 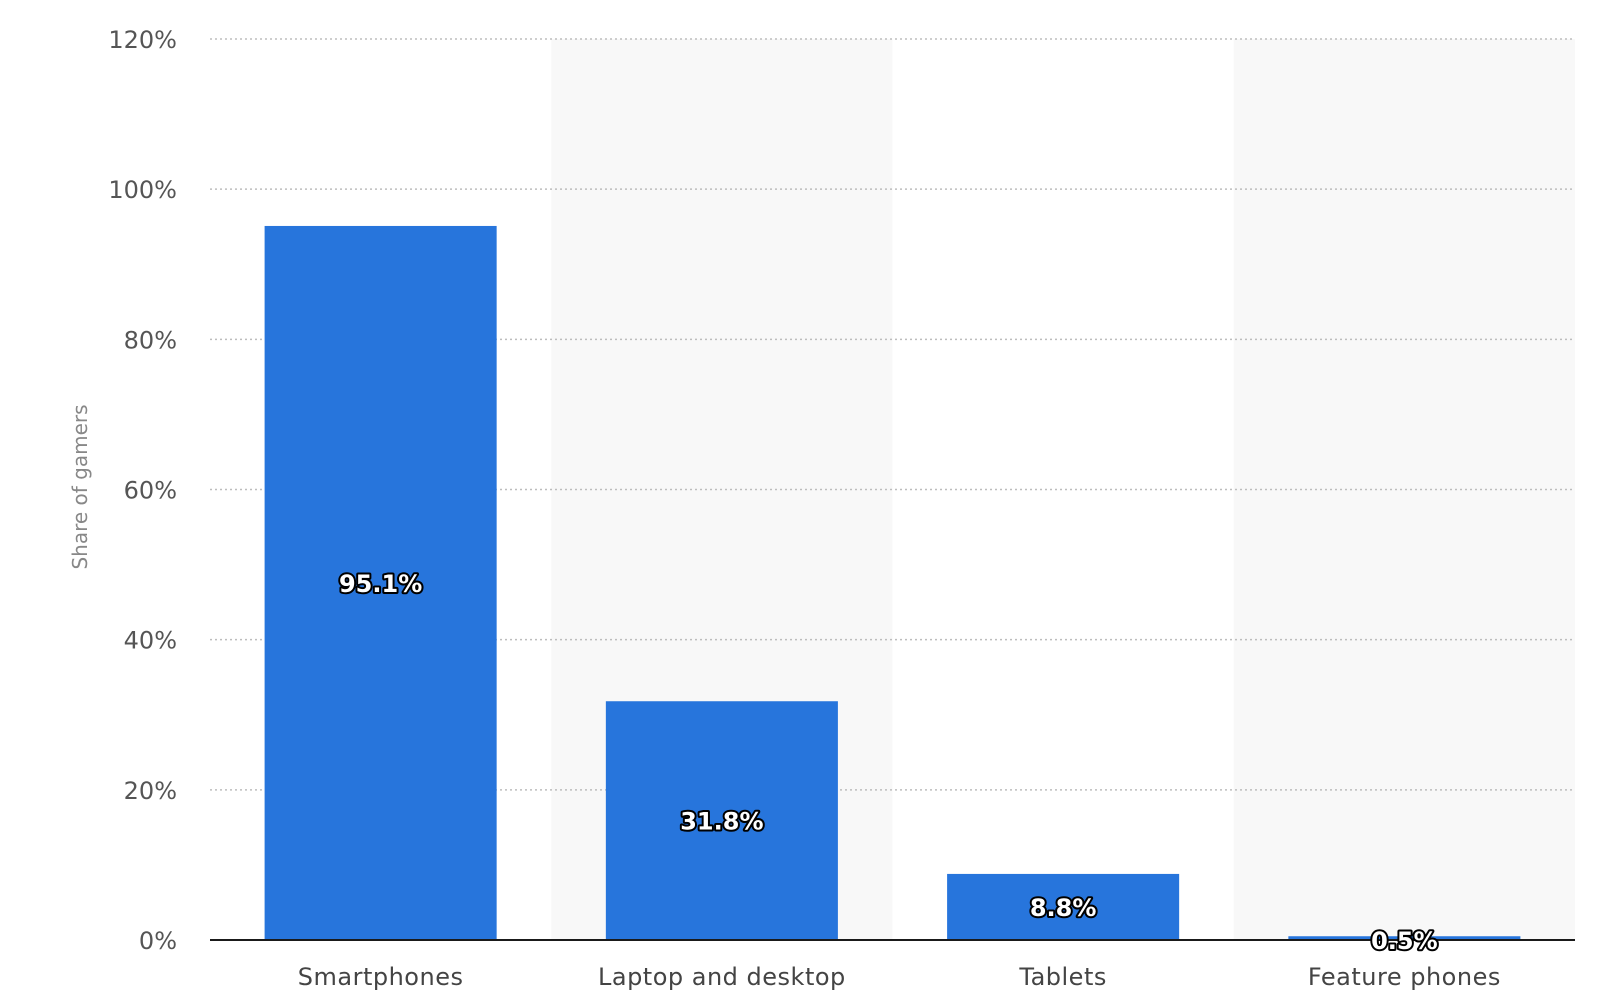 I want to click on y-axis-title: Share of gamers, so click(x=80, y=486).